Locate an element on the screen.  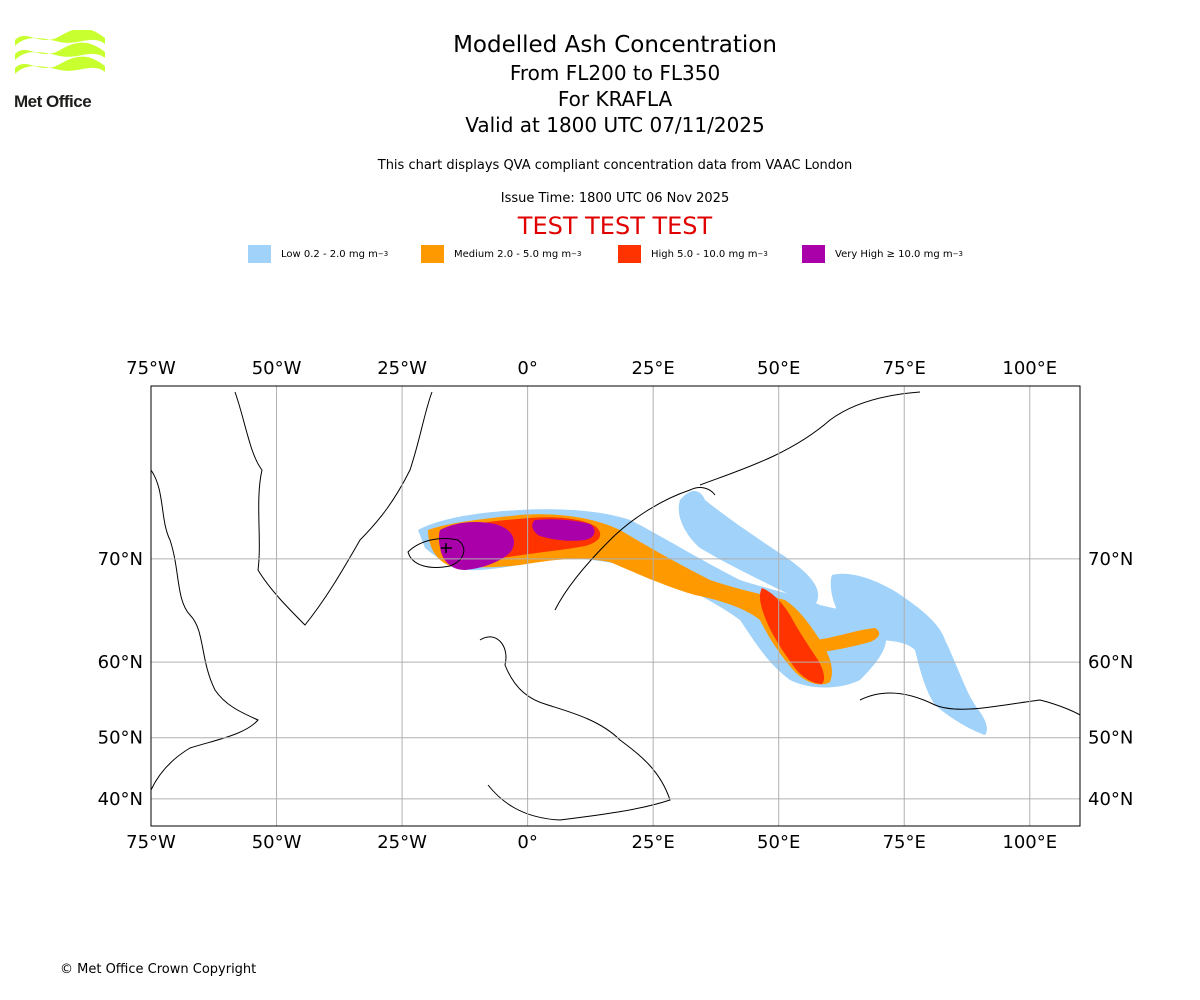
volcano-source-marker is located at coordinates (446, 548).